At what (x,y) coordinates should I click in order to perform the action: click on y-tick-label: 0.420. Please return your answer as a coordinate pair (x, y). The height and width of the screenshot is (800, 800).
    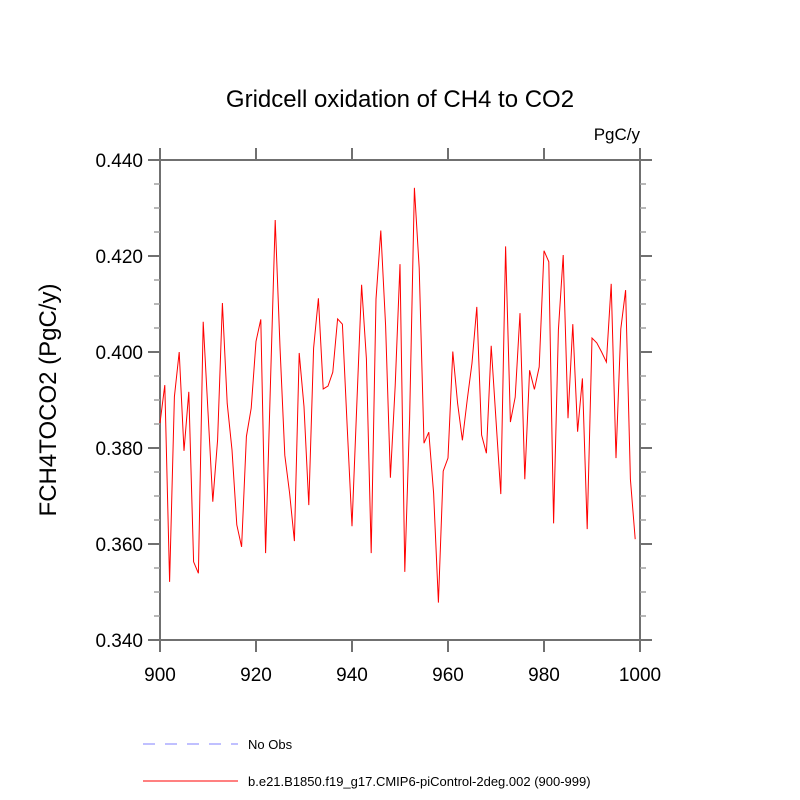
    Looking at the image, I should click on (119, 257).